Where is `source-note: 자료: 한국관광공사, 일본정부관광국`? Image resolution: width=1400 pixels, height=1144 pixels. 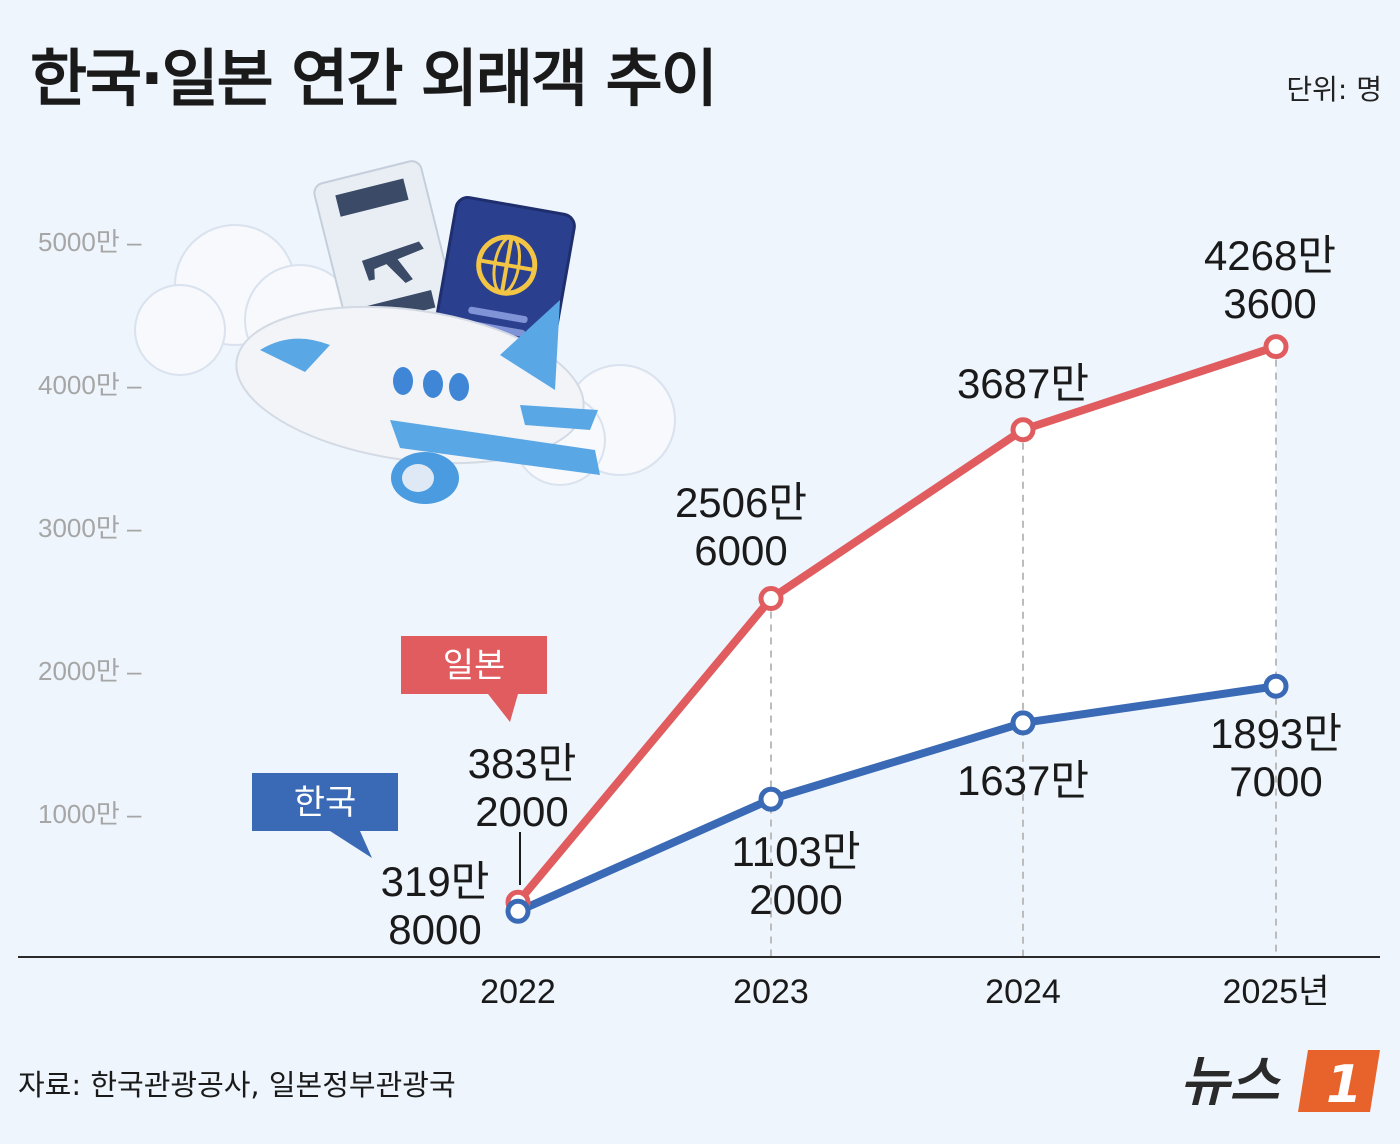 source-note: 자료: 한국관광공사, 일본정부관광국 is located at coordinates (237, 1085).